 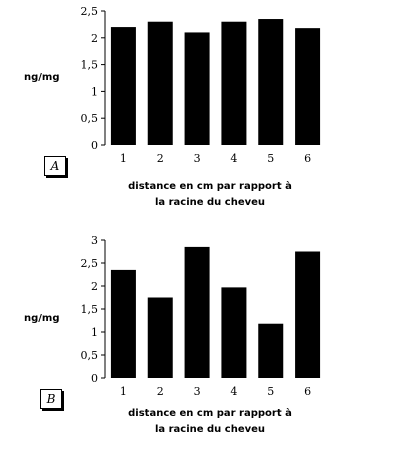 I want to click on x-axis-label-a-line2: la racine du cheveu, so click(x=210, y=202).